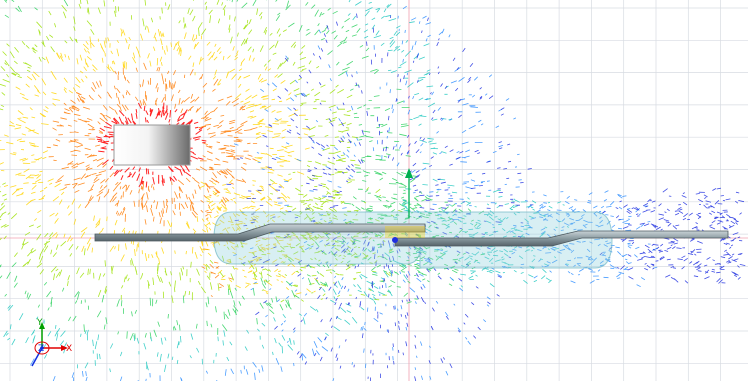  What do you see at coordinates (41, 349) in the screenshot?
I see `axis-z-label: Z` at bounding box center [41, 349].